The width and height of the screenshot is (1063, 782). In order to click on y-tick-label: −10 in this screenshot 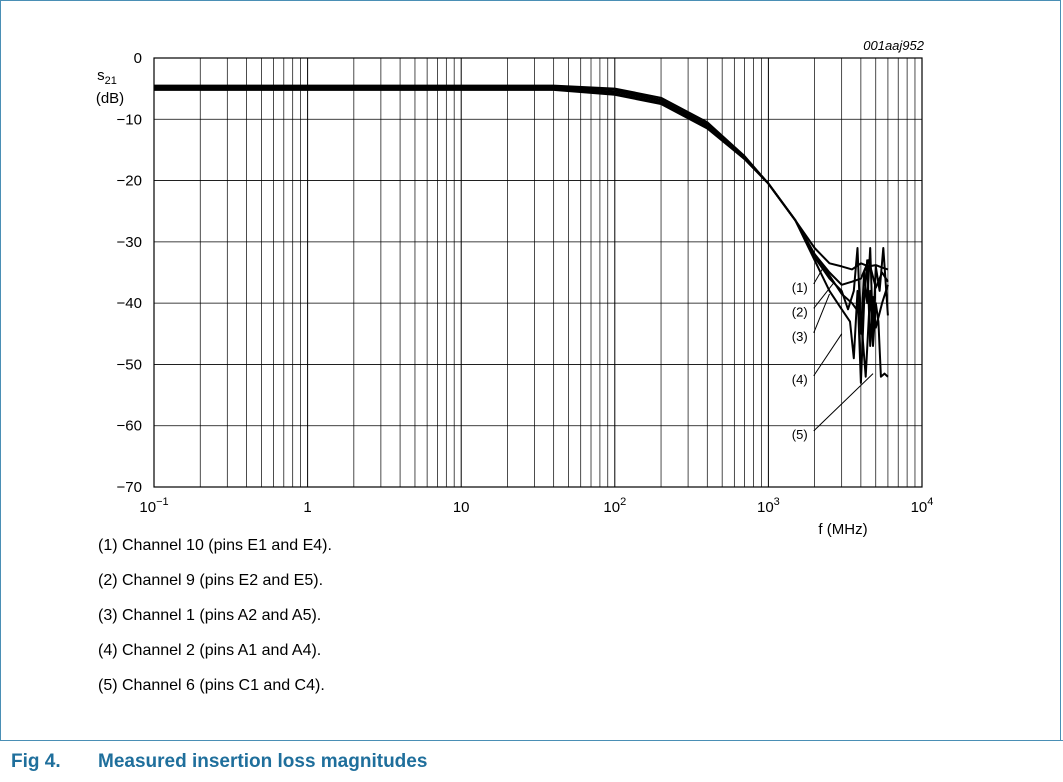, I will do `click(129, 119)`.